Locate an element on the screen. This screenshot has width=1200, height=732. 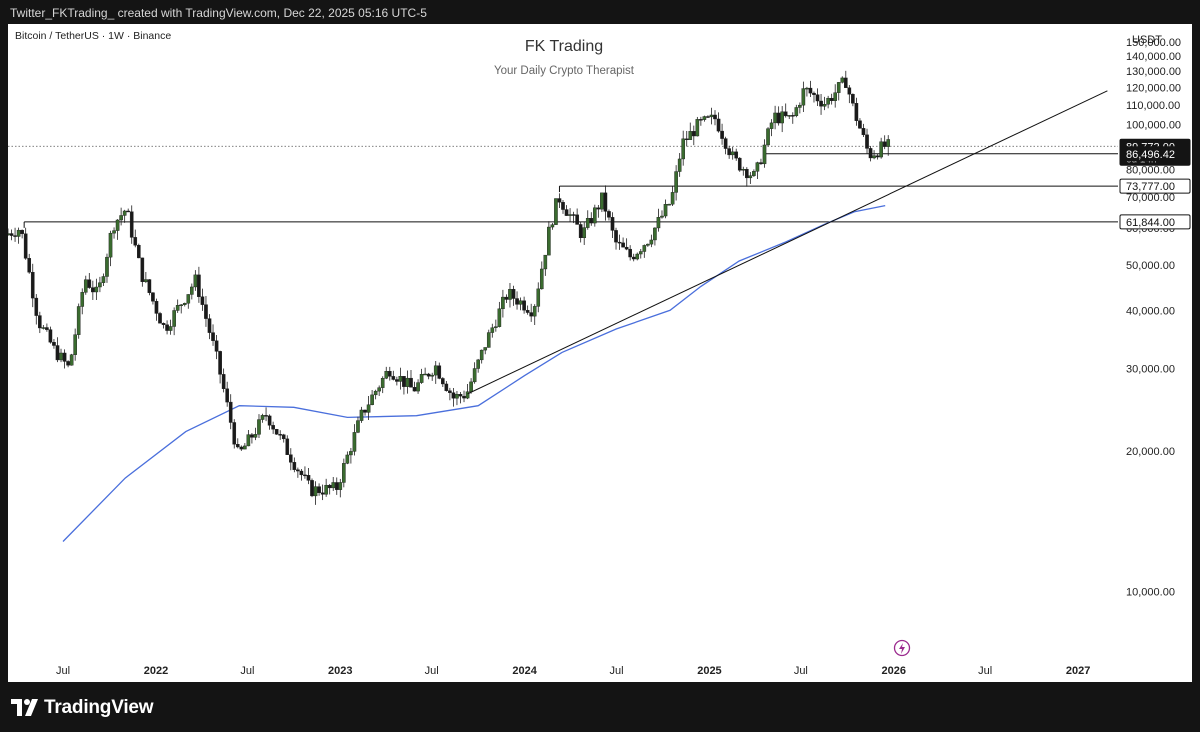
price-axis-tick: 110,000.00 is located at coordinates (1153, 106).